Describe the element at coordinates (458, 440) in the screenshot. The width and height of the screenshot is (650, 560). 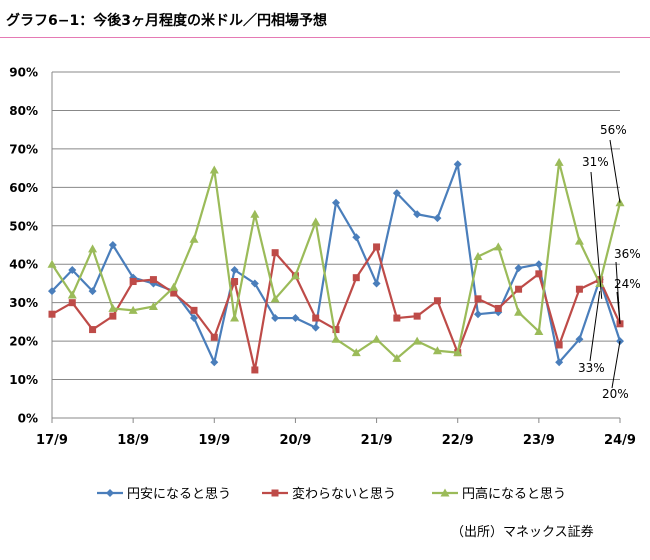
I see `x-tick-label: 22/9` at that location.